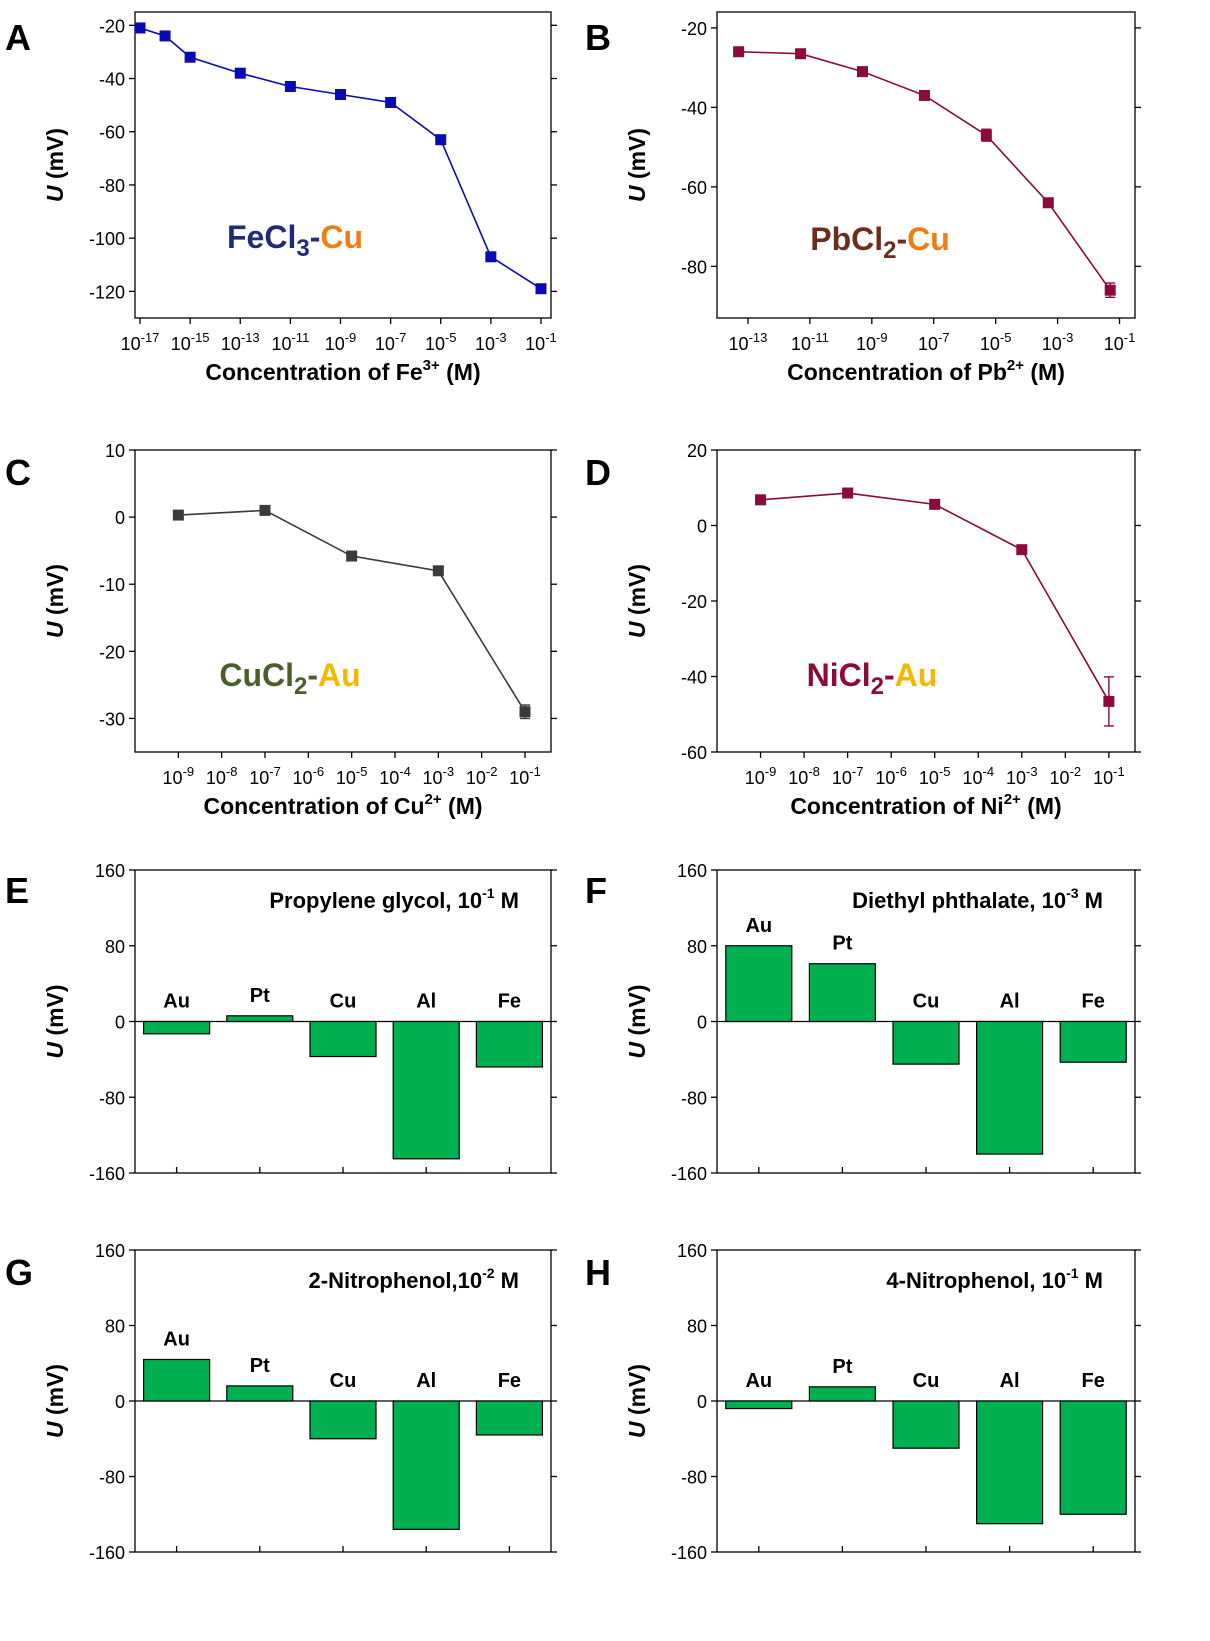 Image resolution: width=1210 pixels, height=1641 pixels. Describe the element at coordinates (18, 37) in the screenshot. I see `panel-letter: A` at that location.